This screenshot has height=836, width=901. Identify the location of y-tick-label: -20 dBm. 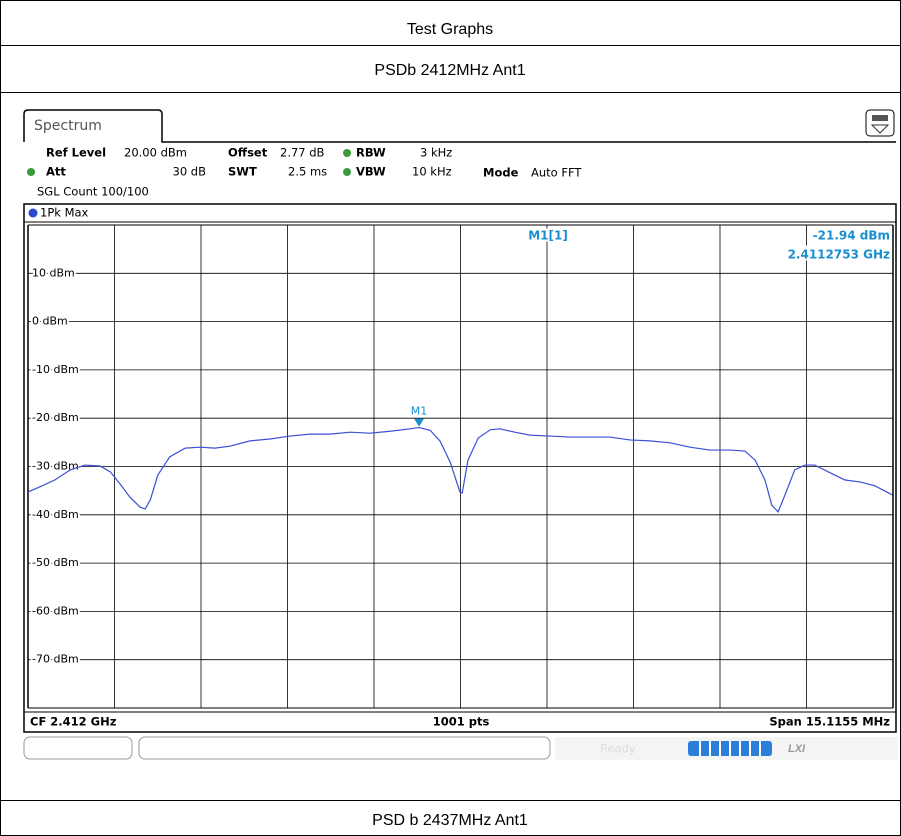
(55, 417).